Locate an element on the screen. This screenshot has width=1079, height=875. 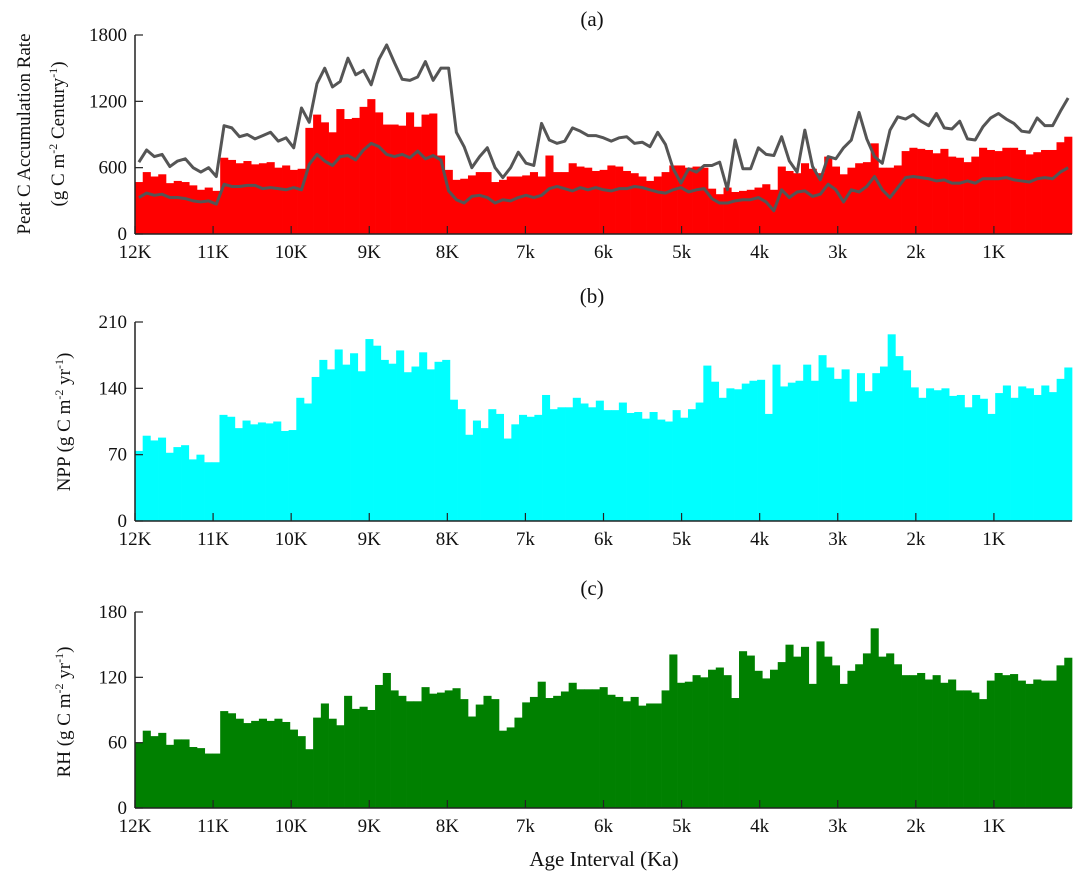
panel-b-y-tick-label: 210 is located at coordinates (113, 322).